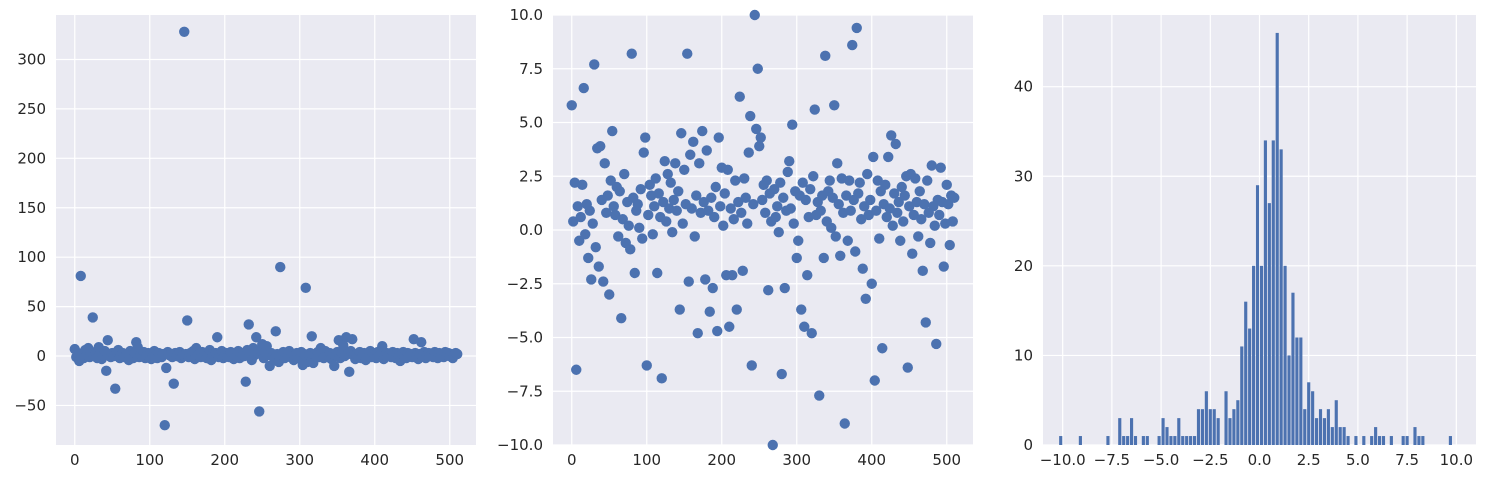 The image size is (1485, 483). I want to click on y-tick-label: 20, so click(1023, 266).